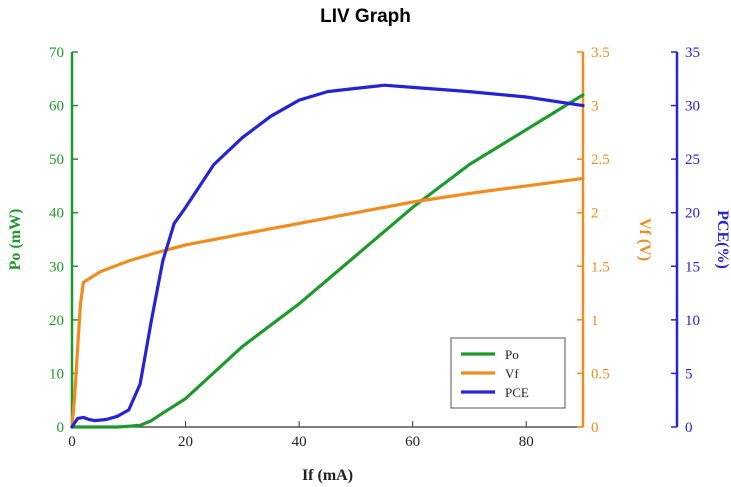 This screenshot has height=487, width=731. What do you see at coordinates (72, 442) in the screenshot?
I see `x-tick-label: 0` at bounding box center [72, 442].